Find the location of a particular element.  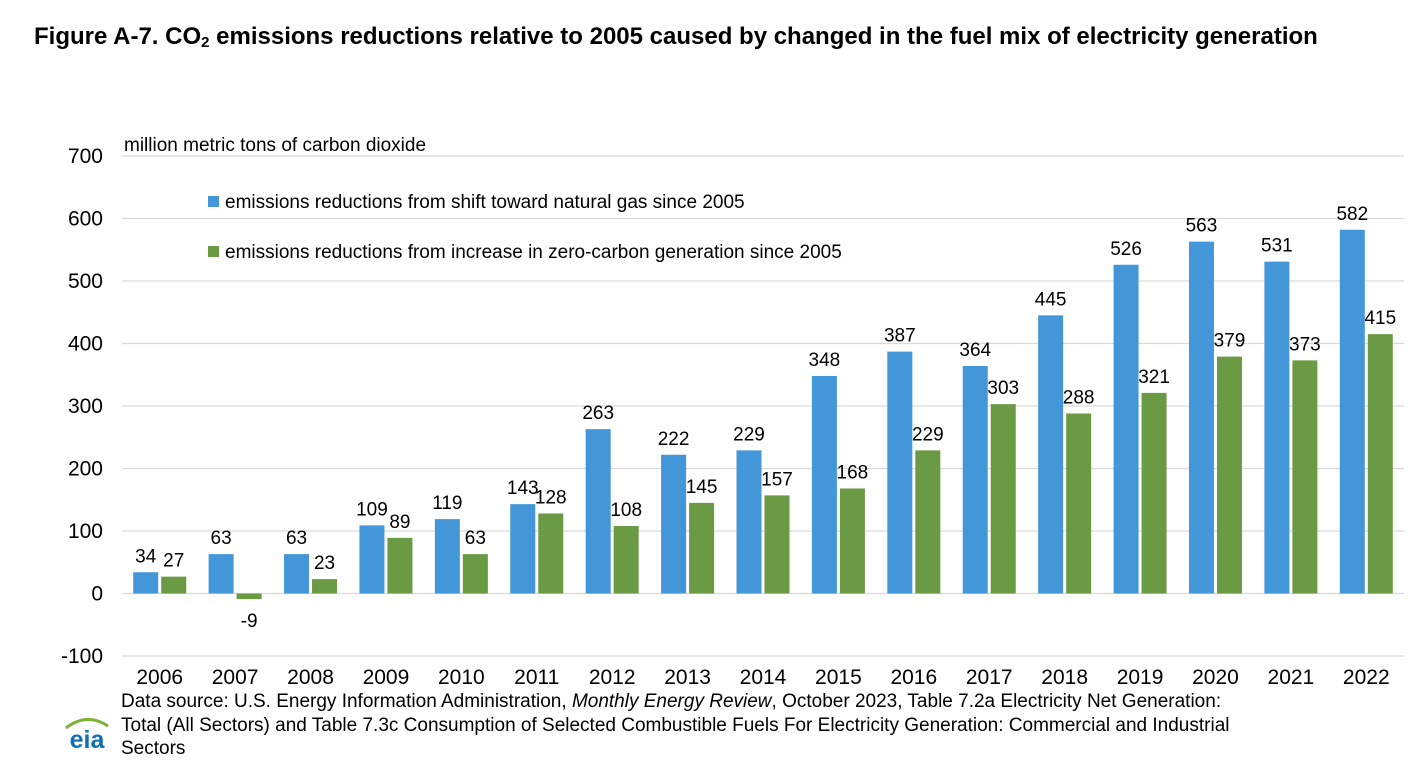

data-label: 222 is located at coordinates (674, 439).